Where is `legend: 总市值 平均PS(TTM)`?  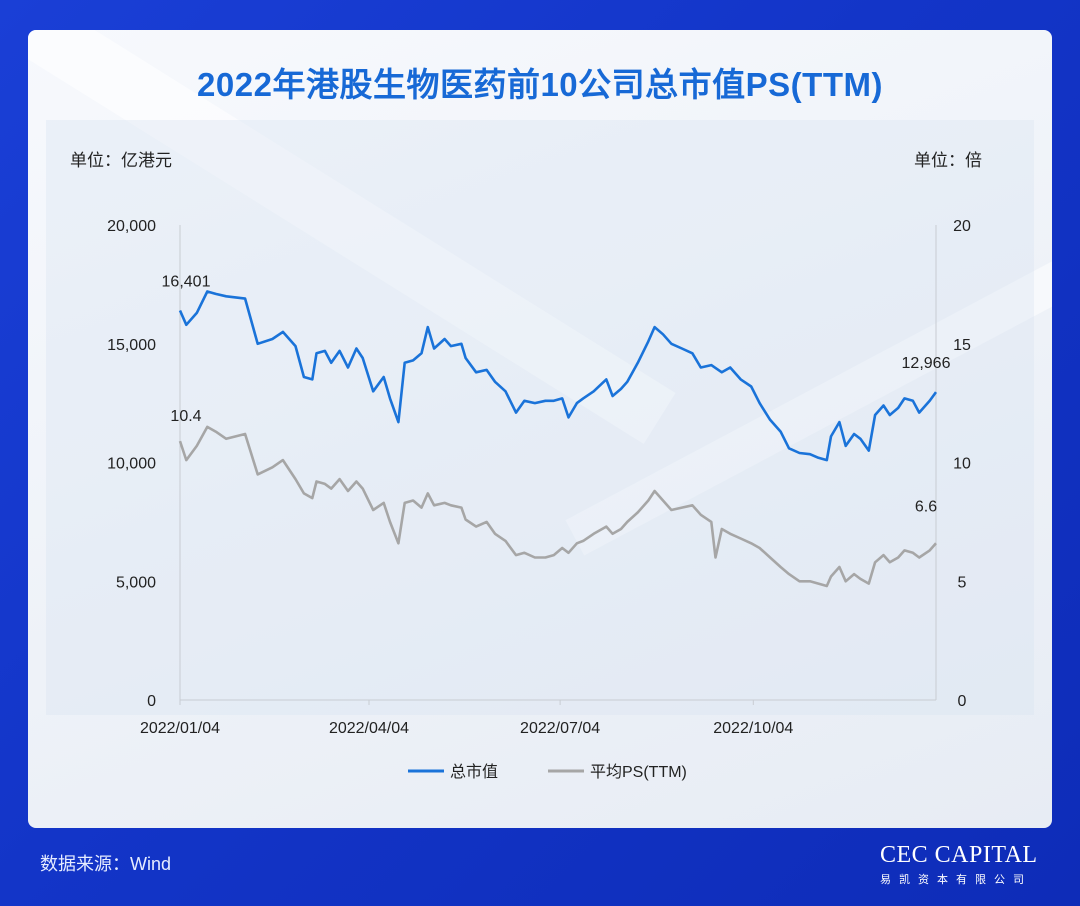
legend: 总市值 平均PS(TTM) is located at coordinates (547, 772).